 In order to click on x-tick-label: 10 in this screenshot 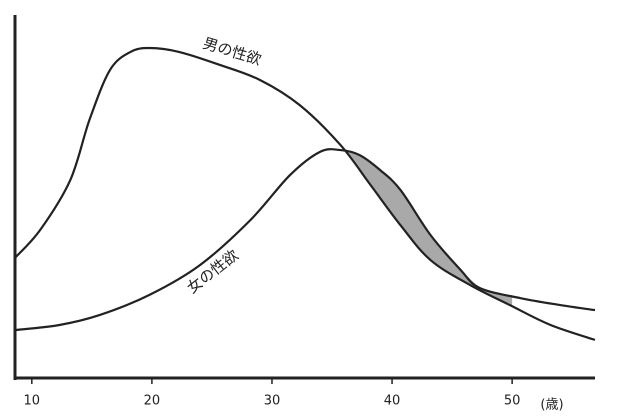, I will do `click(32, 401)`.